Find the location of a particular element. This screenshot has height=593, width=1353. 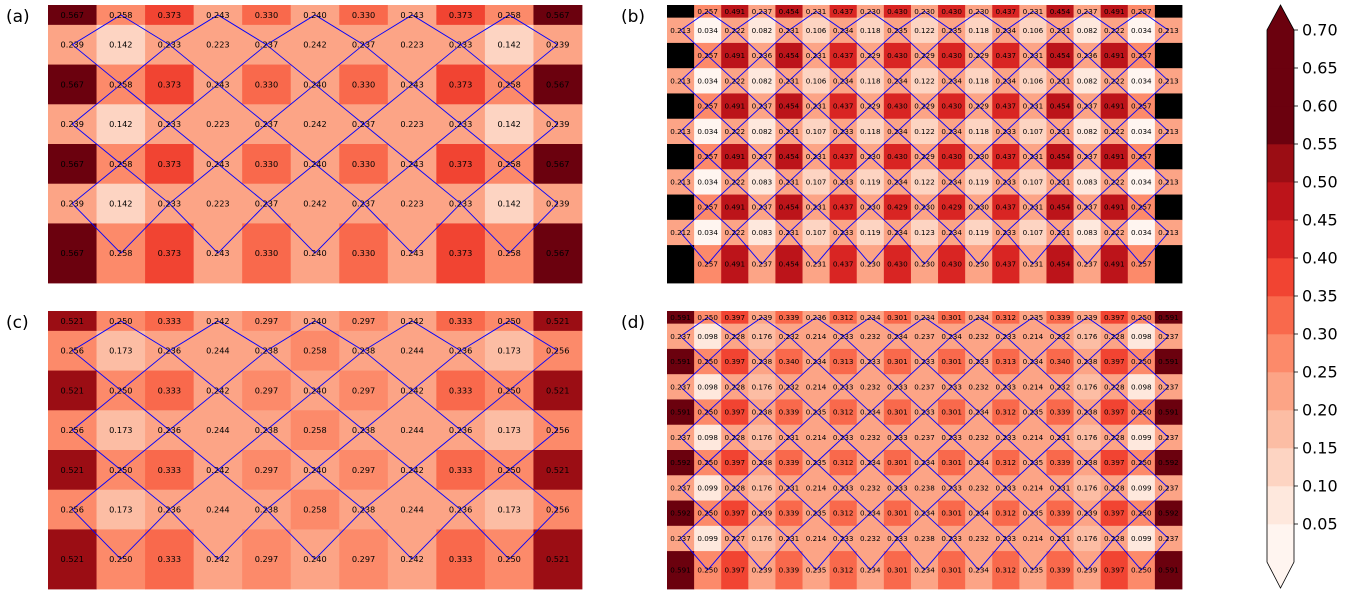

panel-d-cell-r1-c3 is located at coordinates (762, 336).